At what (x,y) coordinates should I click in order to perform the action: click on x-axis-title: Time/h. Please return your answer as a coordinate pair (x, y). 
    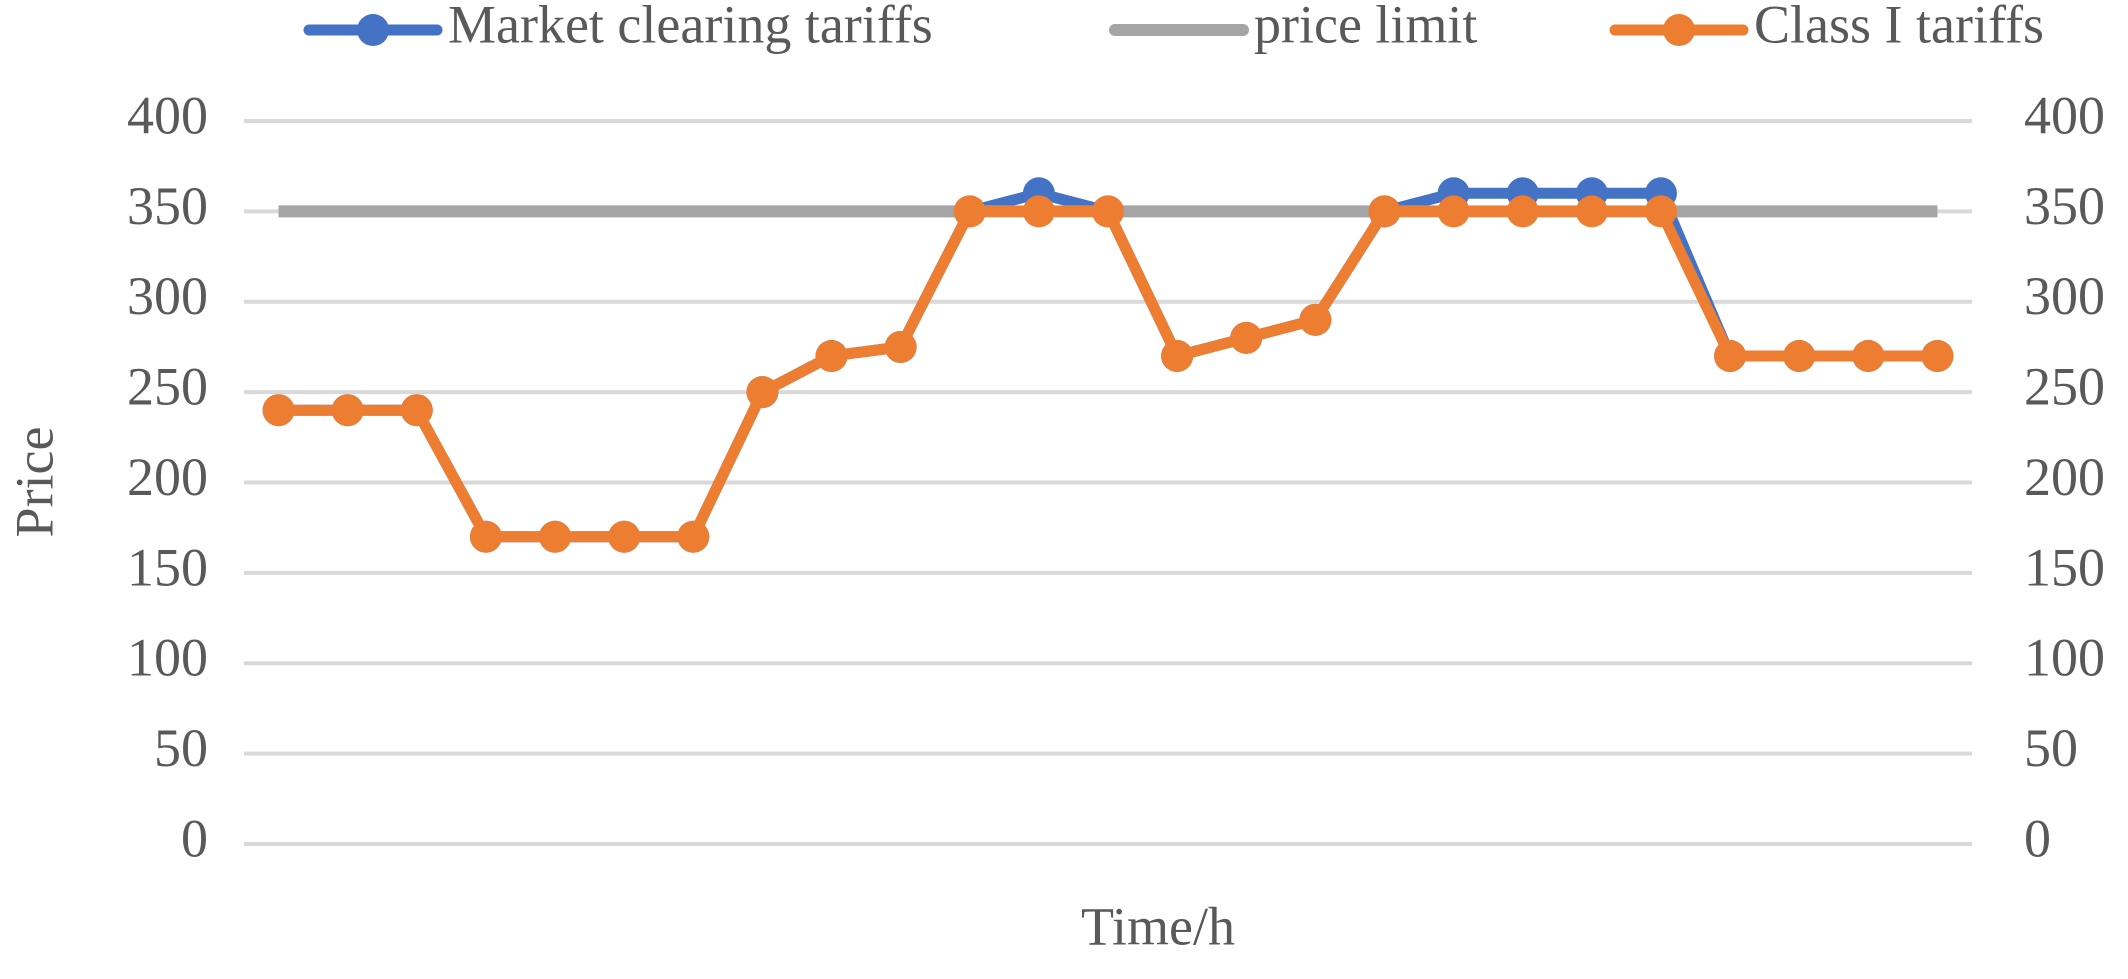
    Looking at the image, I should click on (1158, 926).